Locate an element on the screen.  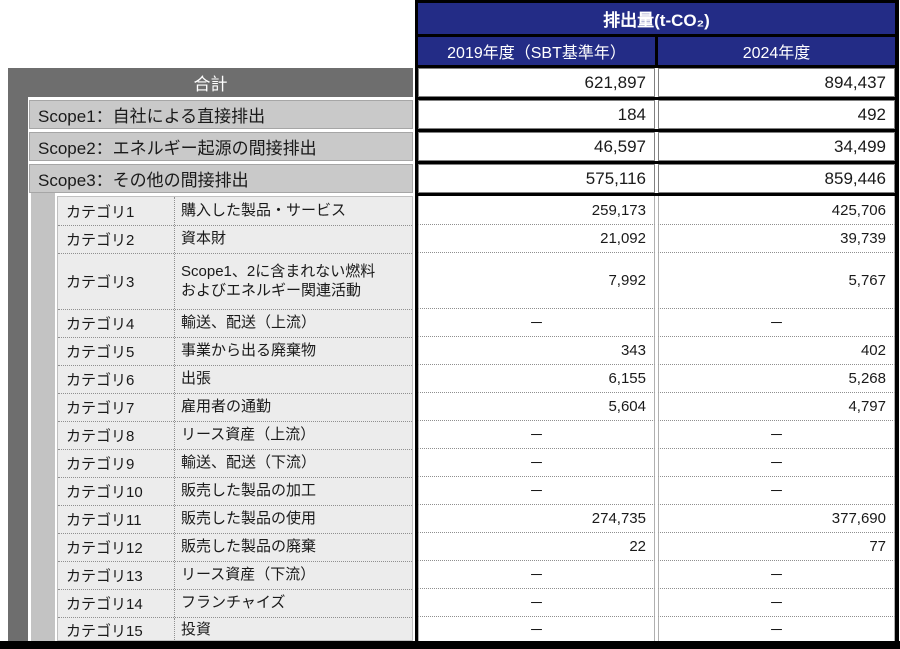
category-row: カテゴリ8 リース資産（上流） is located at coordinates (235, 435).